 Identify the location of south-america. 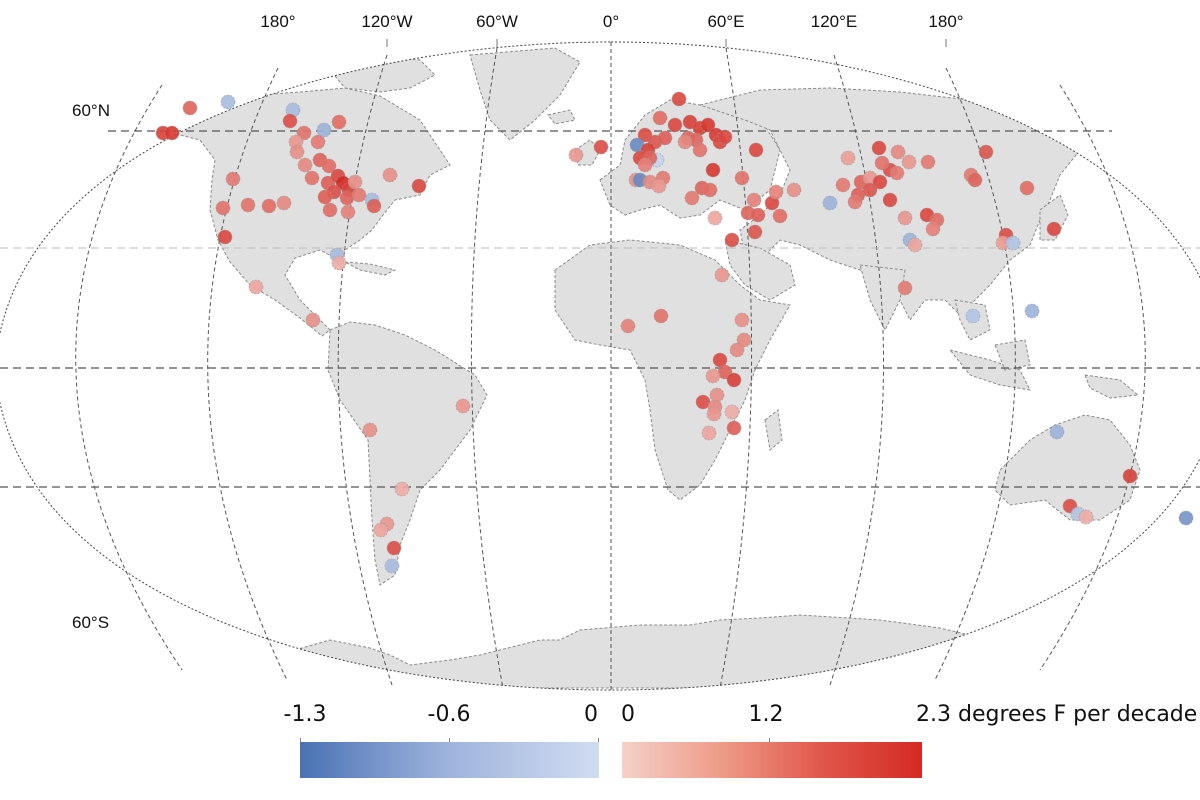
(407, 453).